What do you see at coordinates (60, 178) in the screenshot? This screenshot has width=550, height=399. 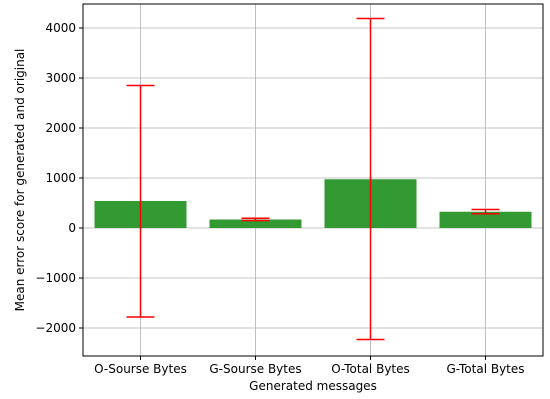 I see `y-tick-label: 1000` at bounding box center [60, 178].